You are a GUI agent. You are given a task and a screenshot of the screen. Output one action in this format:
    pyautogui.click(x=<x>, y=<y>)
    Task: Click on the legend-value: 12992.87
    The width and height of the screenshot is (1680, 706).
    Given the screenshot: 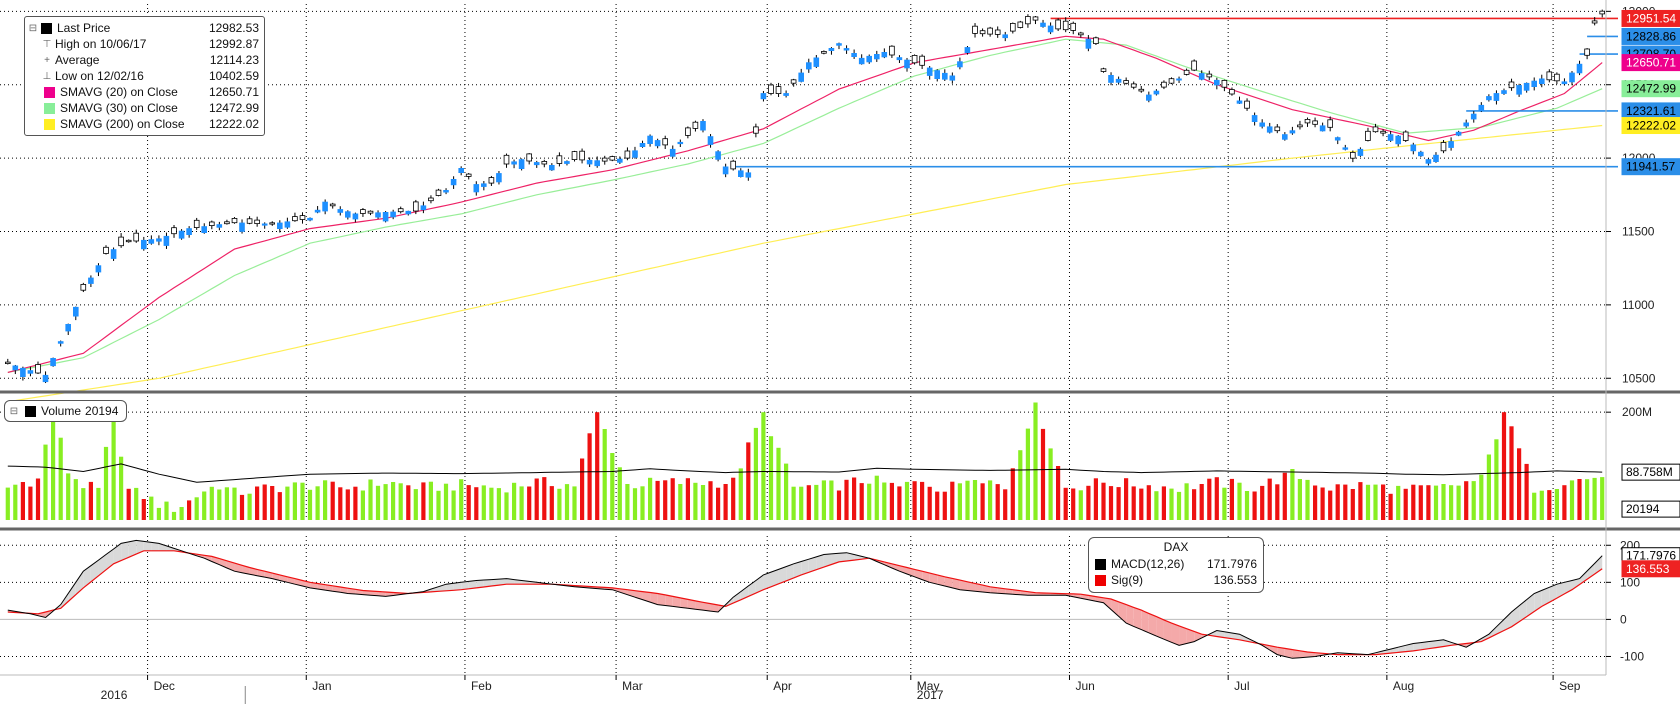 What is the action you would take?
    pyautogui.click(x=233, y=44)
    